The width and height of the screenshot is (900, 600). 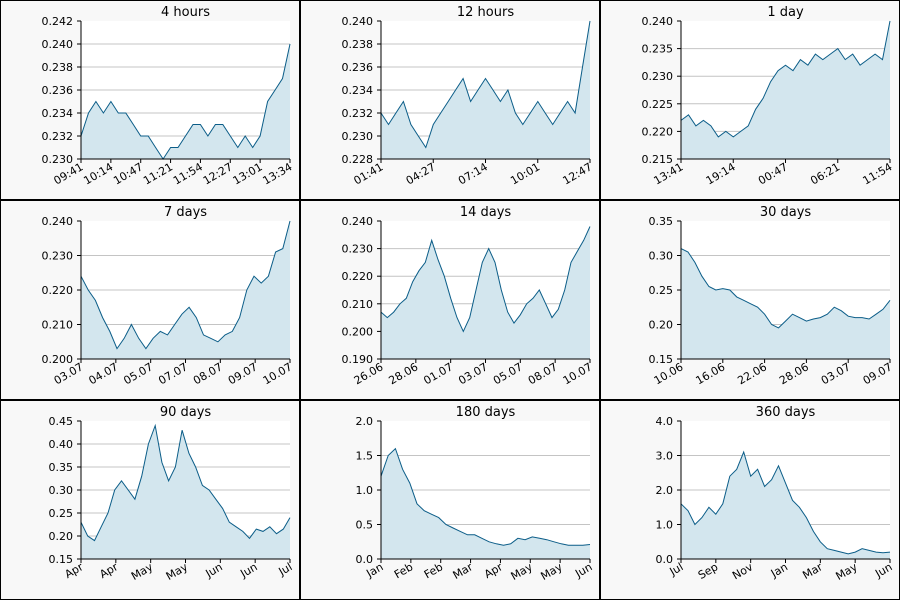 I want to click on y-tick-label: 0.190, so click(x=358, y=359).